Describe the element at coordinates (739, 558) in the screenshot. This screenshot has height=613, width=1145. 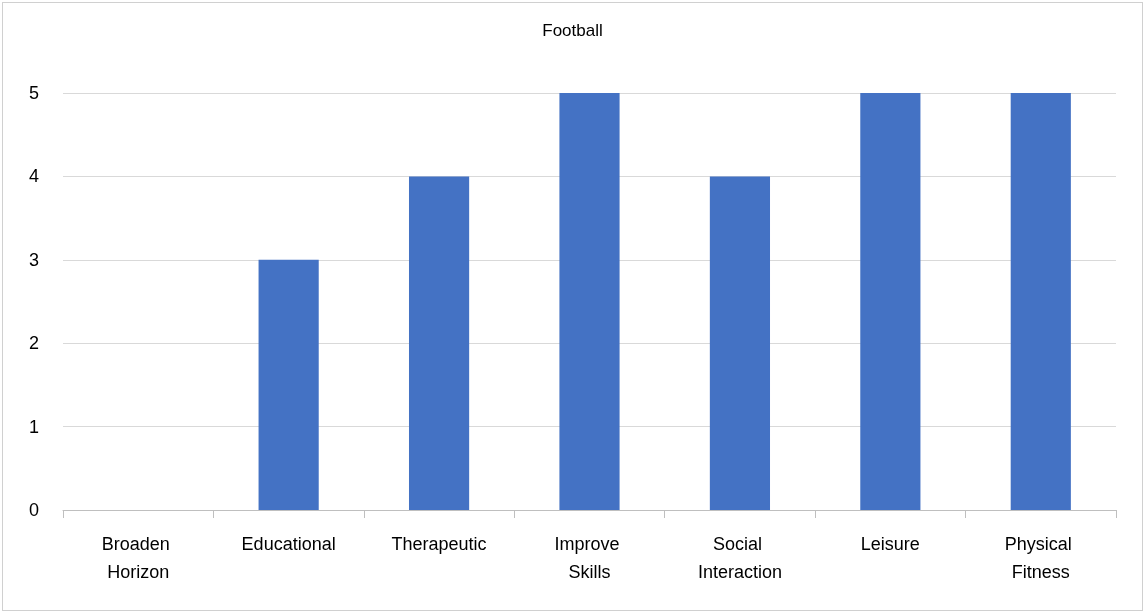
I see `x-tick-label: Social Interaction` at that location.